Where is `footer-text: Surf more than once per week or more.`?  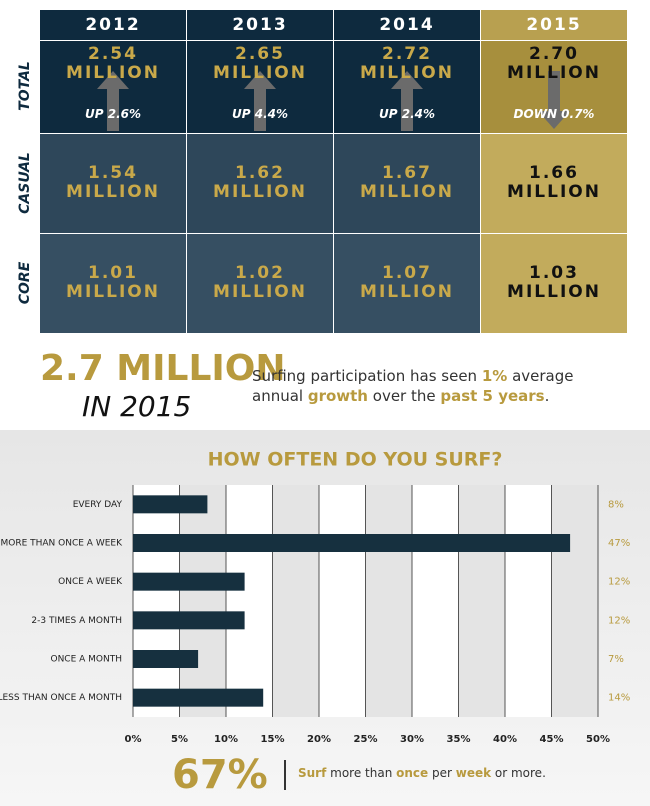 footer-text: Surf more than once per week or more. is located at coordinates (422, 773).